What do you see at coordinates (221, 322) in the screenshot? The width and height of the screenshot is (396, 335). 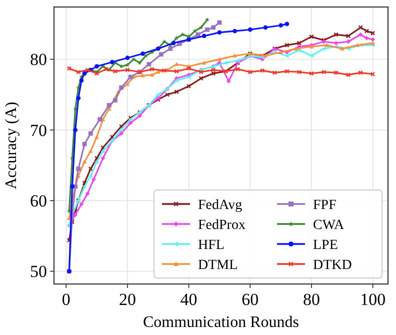 I see `x-axis-title: Communication Rounds` at bounding box center [221, 322].